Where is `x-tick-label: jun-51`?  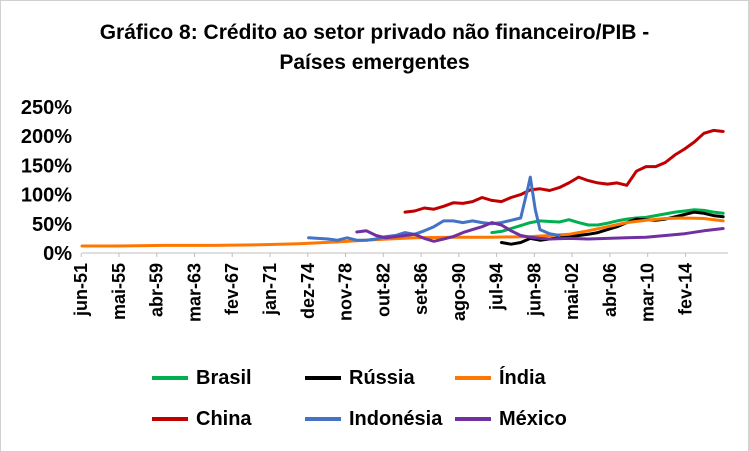 x-tick-label: jun-51 is located at coordinates (81, 290).